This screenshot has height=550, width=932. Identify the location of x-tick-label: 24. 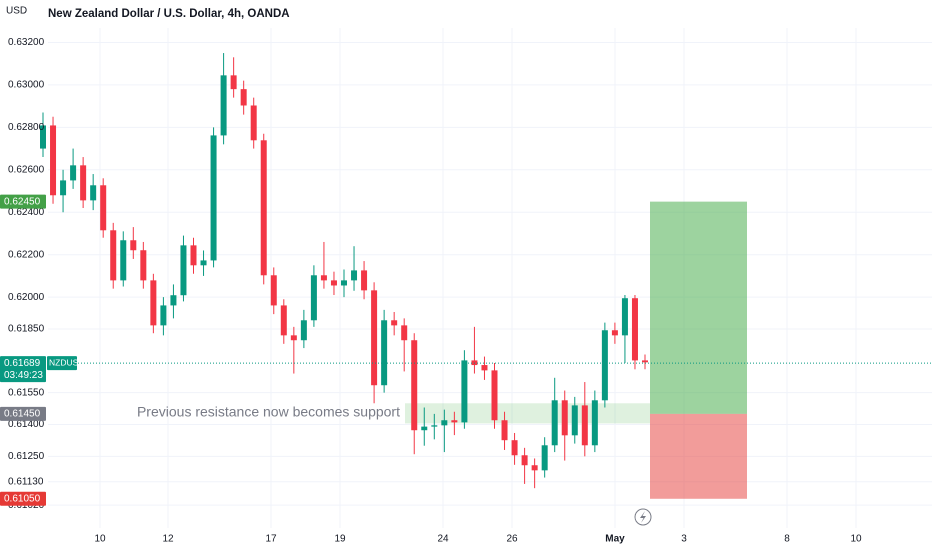
(443, 539).